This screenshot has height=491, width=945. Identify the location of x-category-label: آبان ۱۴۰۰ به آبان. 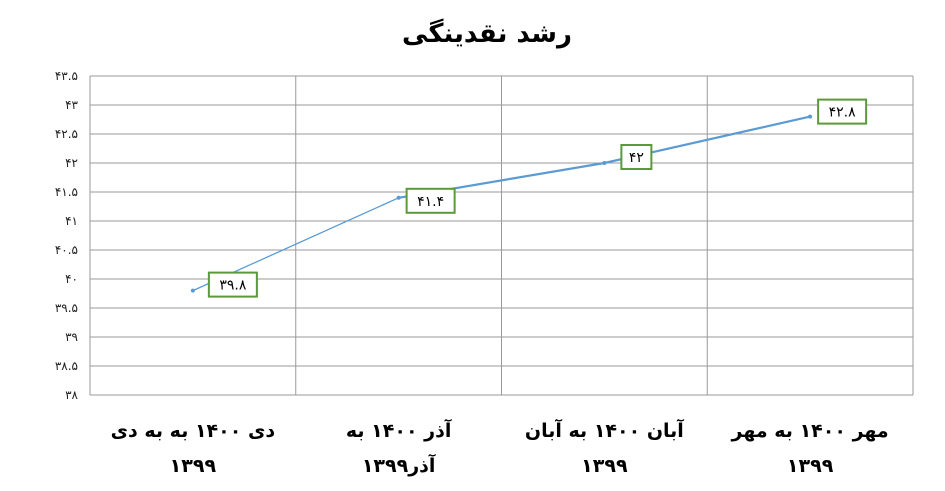
(604, 430).